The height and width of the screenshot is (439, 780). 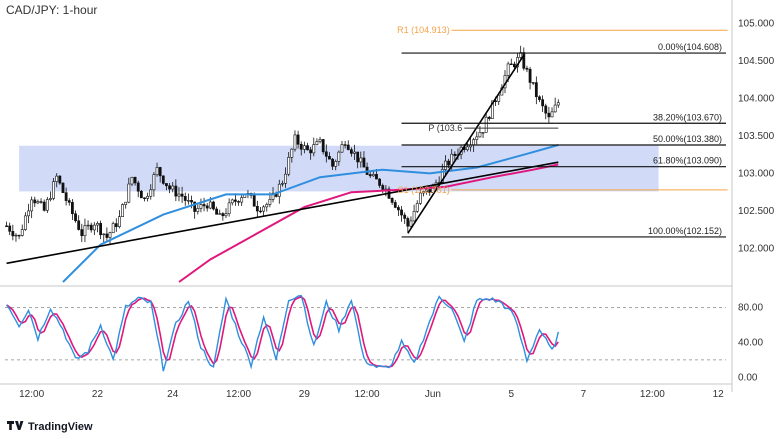 I want to click on fib-level: 0.00%(104.608), so click(x=563, y=48).